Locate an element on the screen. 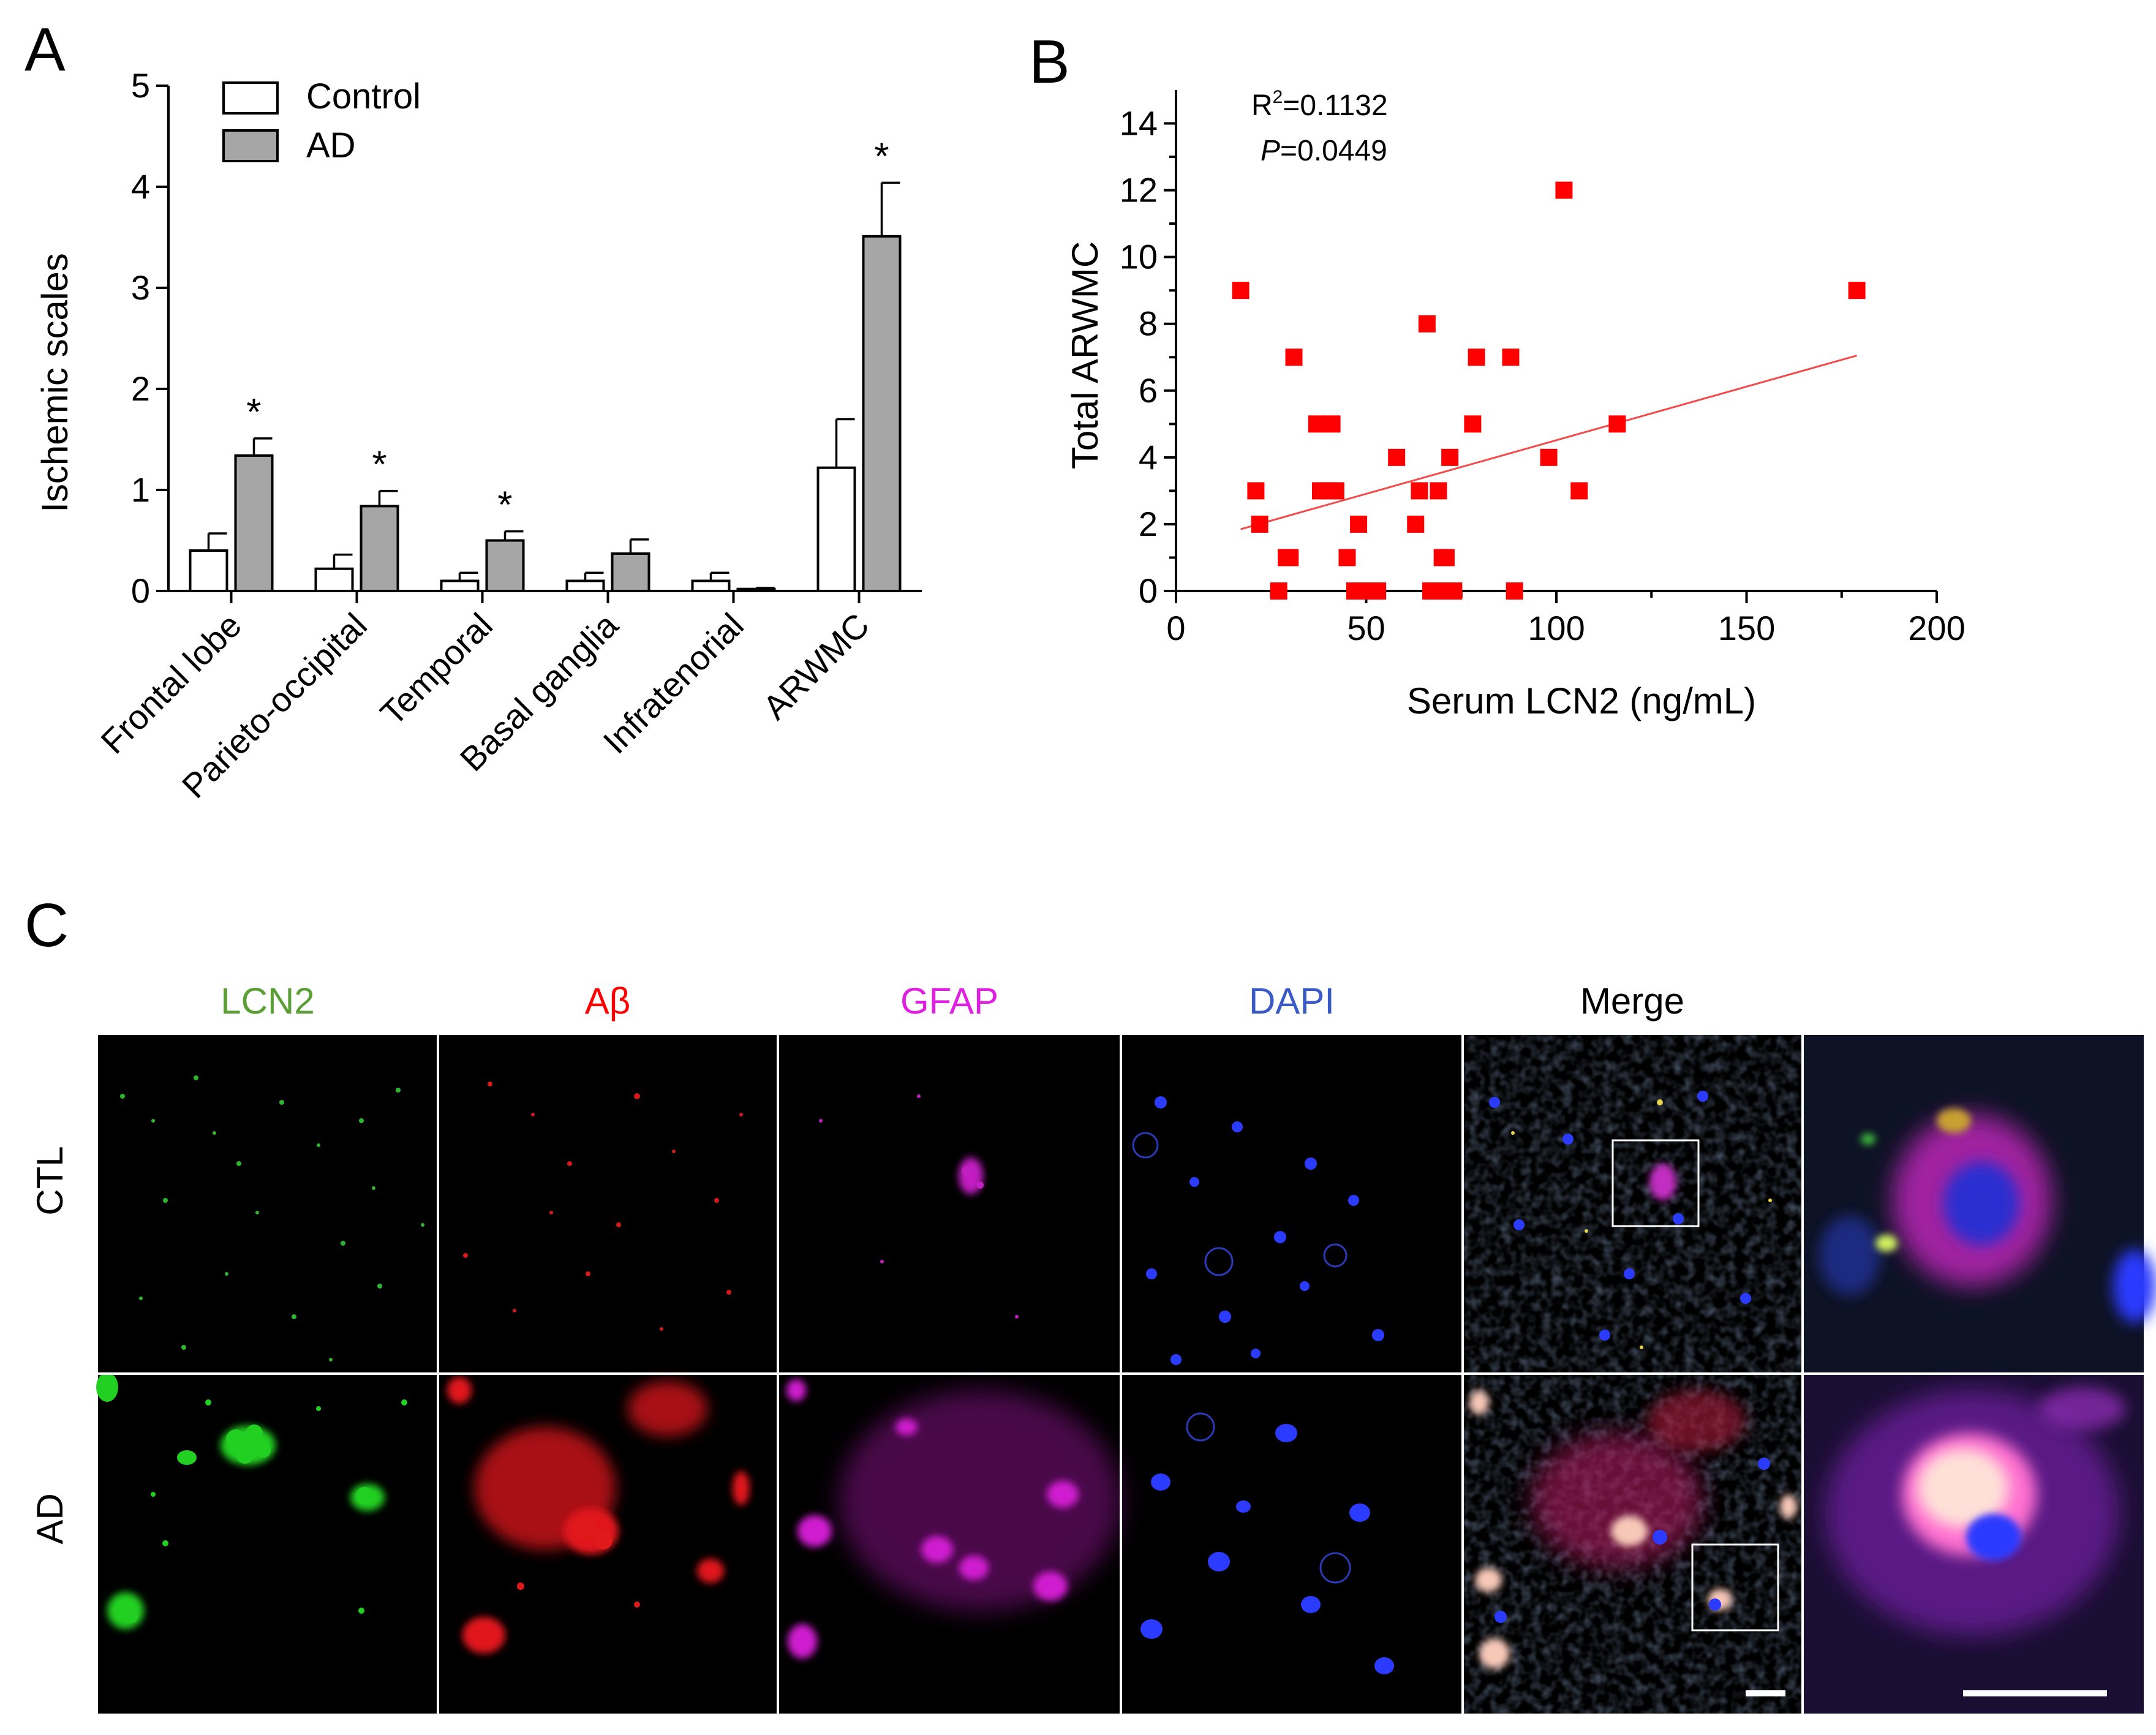 This screenshot has width=2156, height=1735. y-tick-label: 0 is located at coordinates (1148, 590).